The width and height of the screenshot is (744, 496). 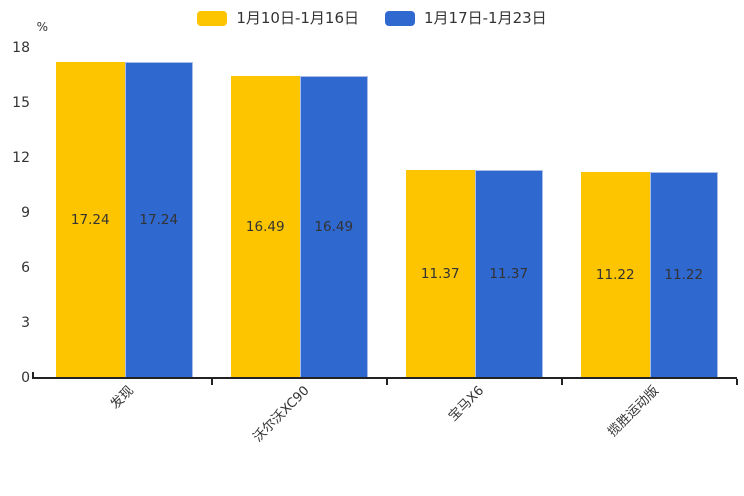 What do you see at coordinates (25, 378) in the screenshot?
I see `y-axis-tick-label: 0` at bounding box center [25, 378].